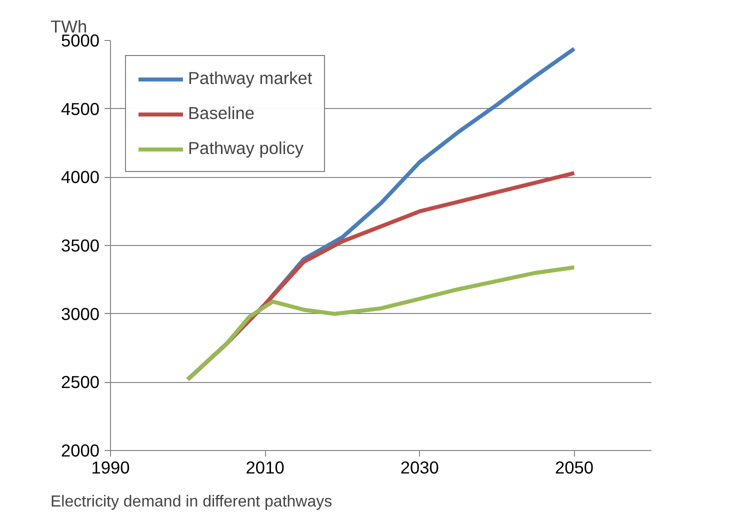 The width and height of the screenshot is (731, 525). Describe the element at coordinates (381, 323) in the screenshot. I see `line-series` at that location.